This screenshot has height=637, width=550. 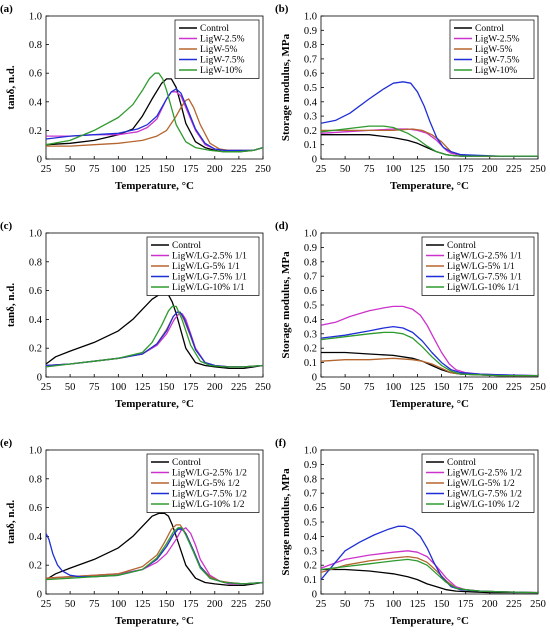 I want to click on legend-entry: LigW-10%, so click(x=496, y=71).